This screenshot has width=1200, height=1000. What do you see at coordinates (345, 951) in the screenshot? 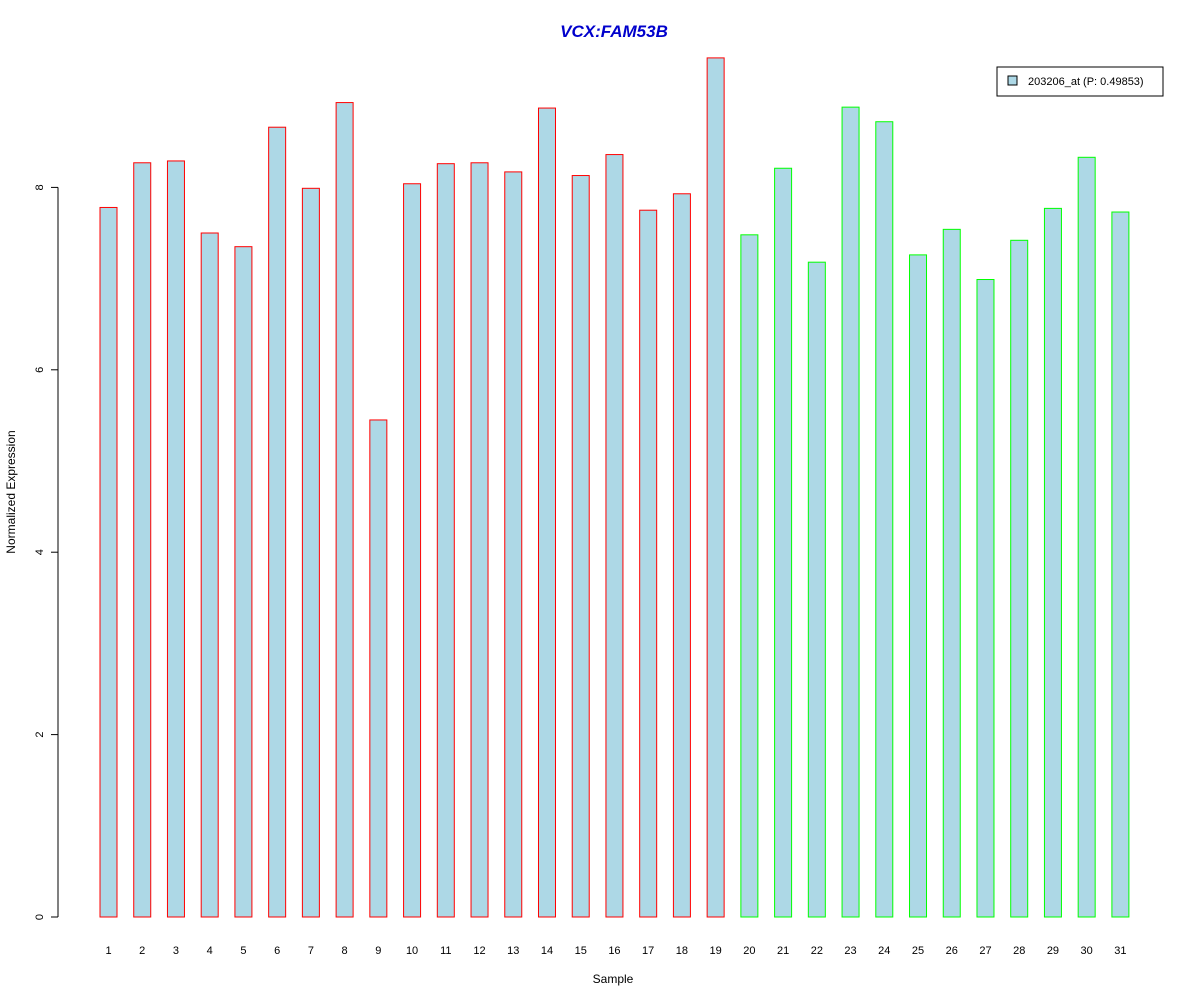
I see `x-tick-label: 8` at bounding box center [345, 951].